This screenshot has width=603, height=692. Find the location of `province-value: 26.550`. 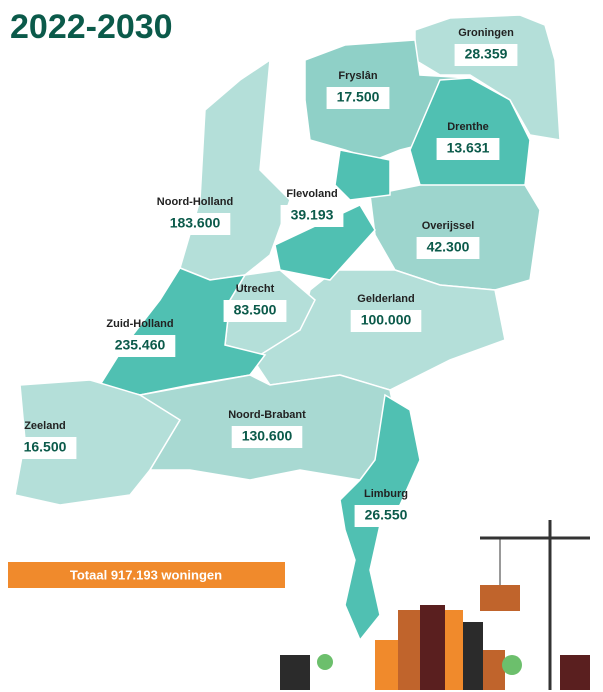

province-value: 26.550 is located at coordinates (386, 515).